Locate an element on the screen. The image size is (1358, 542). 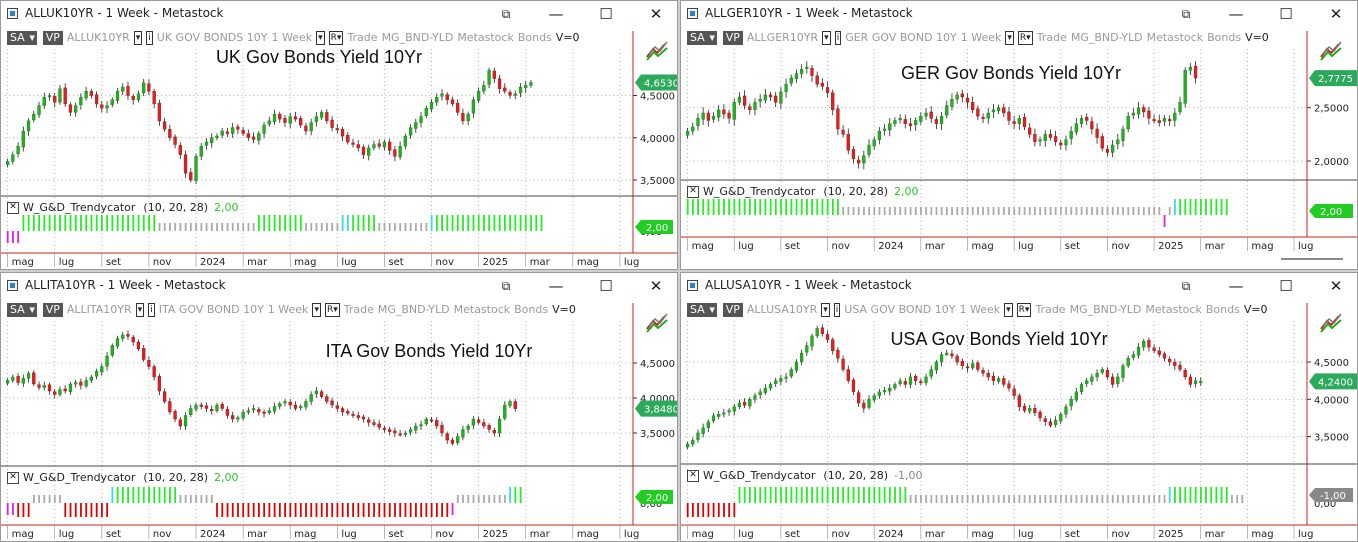
time-tick-label: mag is located at coordinates (23, 262).